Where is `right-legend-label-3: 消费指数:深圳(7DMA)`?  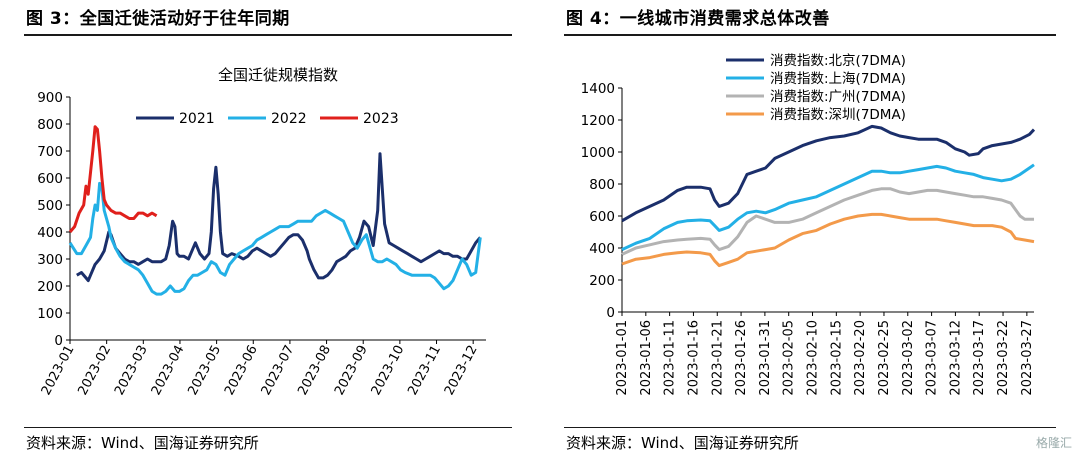
right-legend-label-3: 消费指数:深圳(7DMA) is located at coordinates (838, 115).